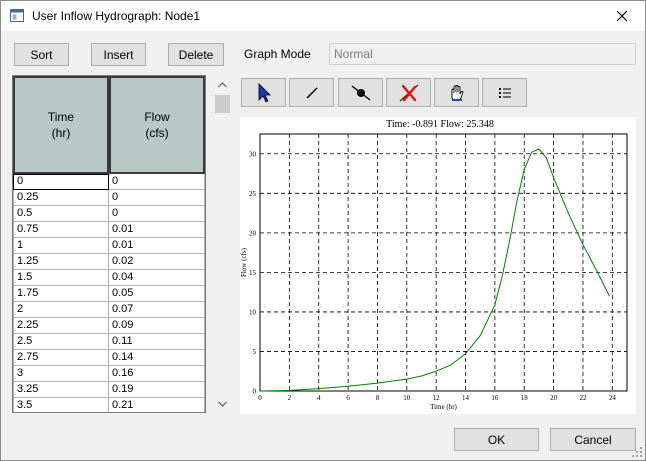 The width and height of the screenshot is (646, 461). What do you see at coordinates (157, 390) in the screenshot?
I see `flow-cell: 0.19` at bounding box center [157, 390].